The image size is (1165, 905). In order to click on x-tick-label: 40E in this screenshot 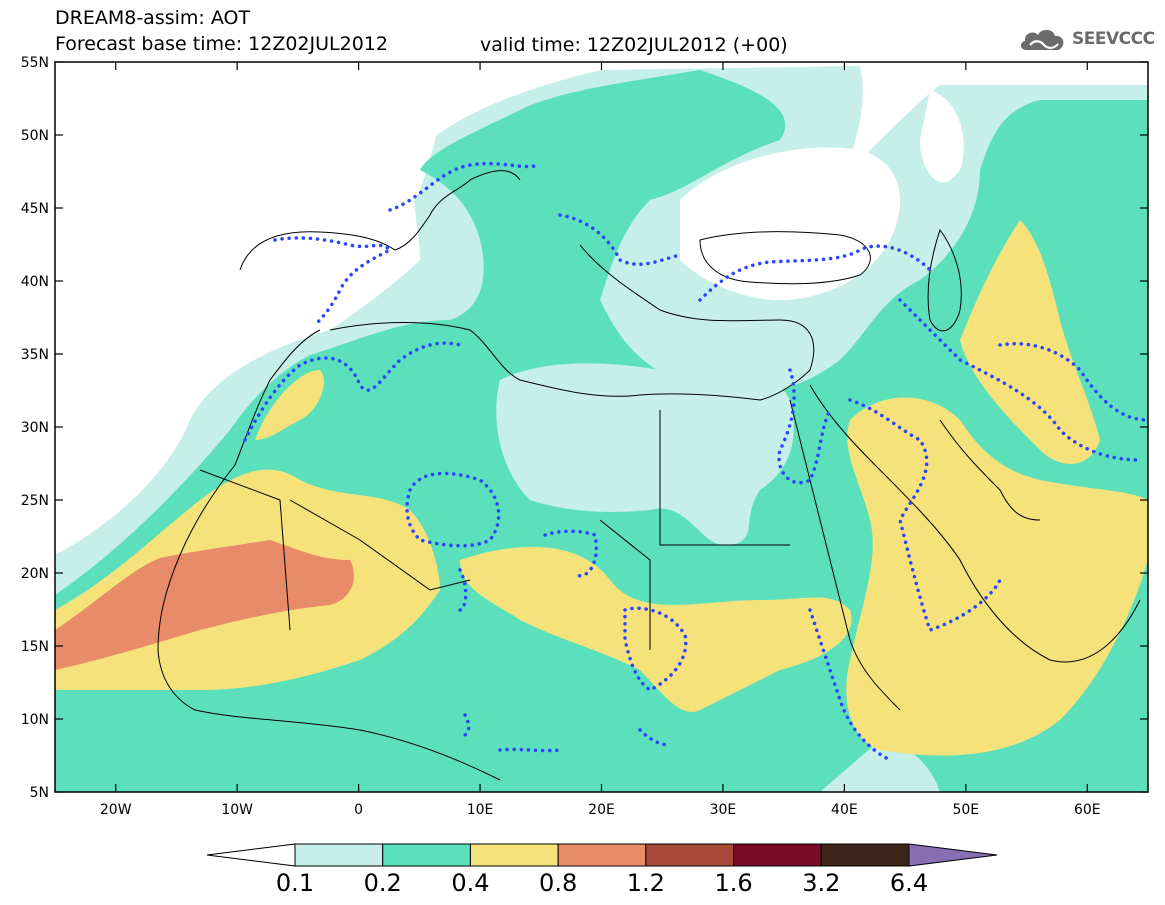, I will do `click(844, 810)`.